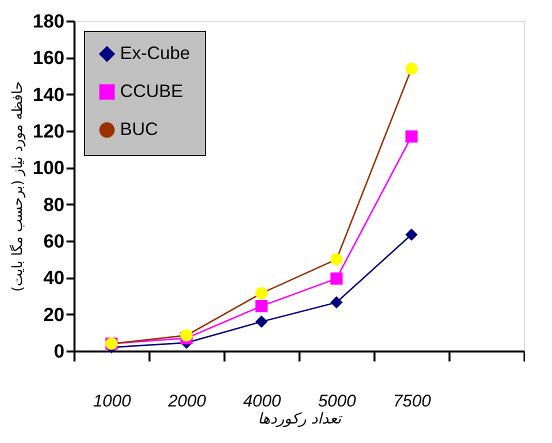  I want to click on y-tick-label: 160, so click(48, 59).